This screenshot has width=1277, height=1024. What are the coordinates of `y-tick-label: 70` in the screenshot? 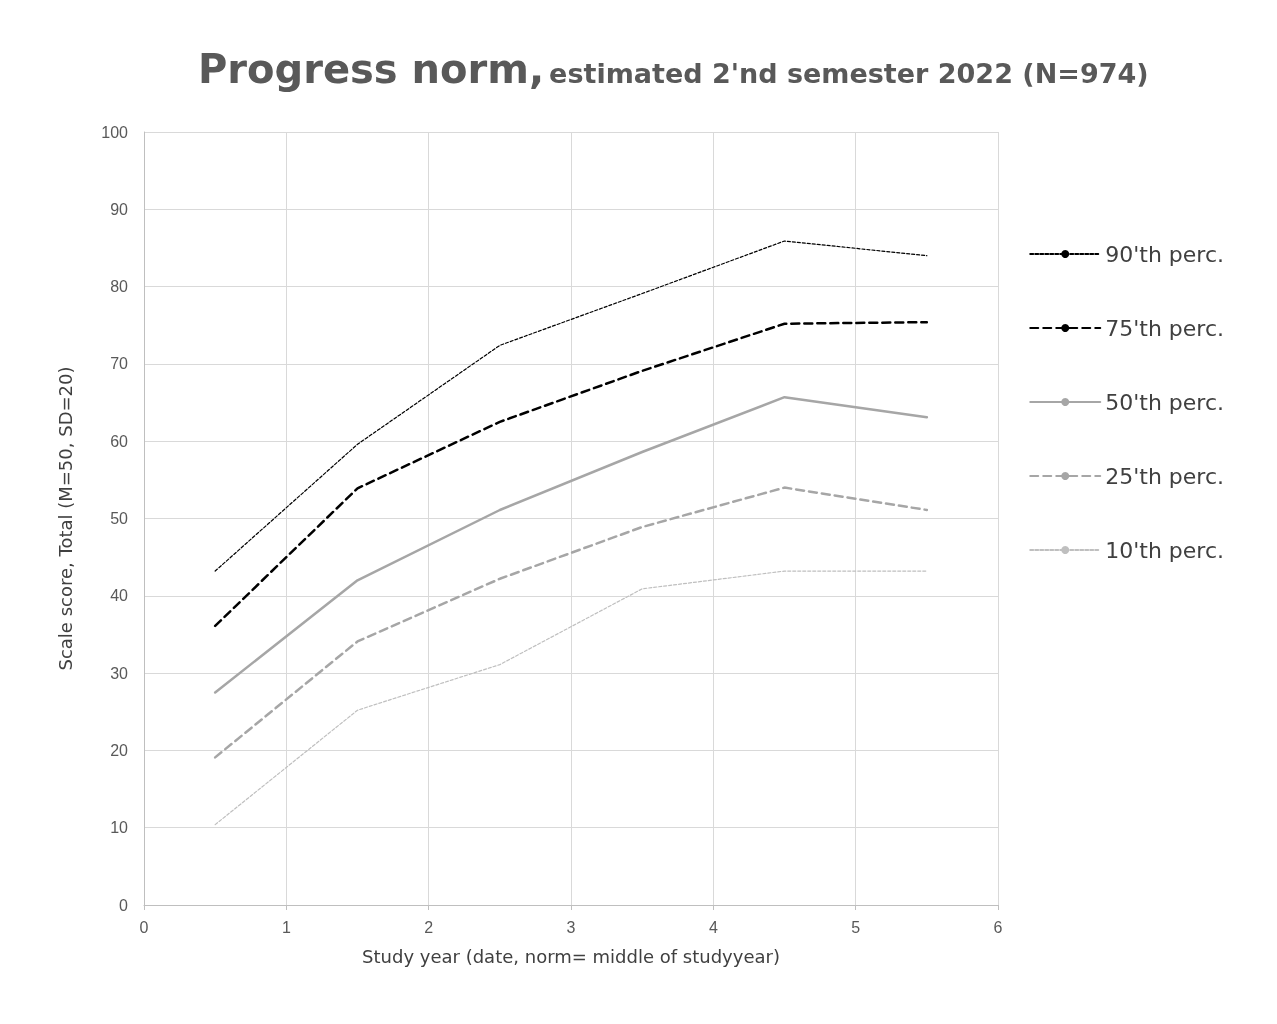 It's located at (119, 364).